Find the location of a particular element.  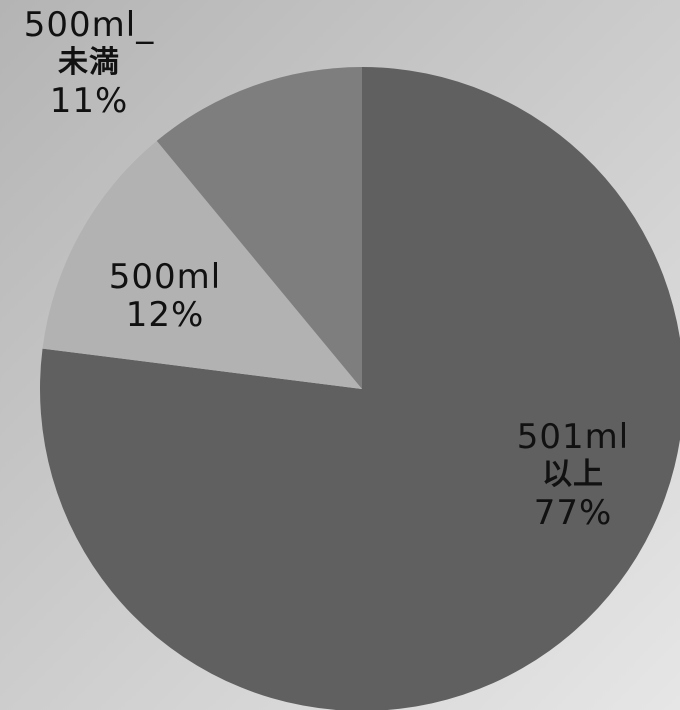

slice-label-501ml-over: 501ml 以上 77% is located at coordinates (573, 475).